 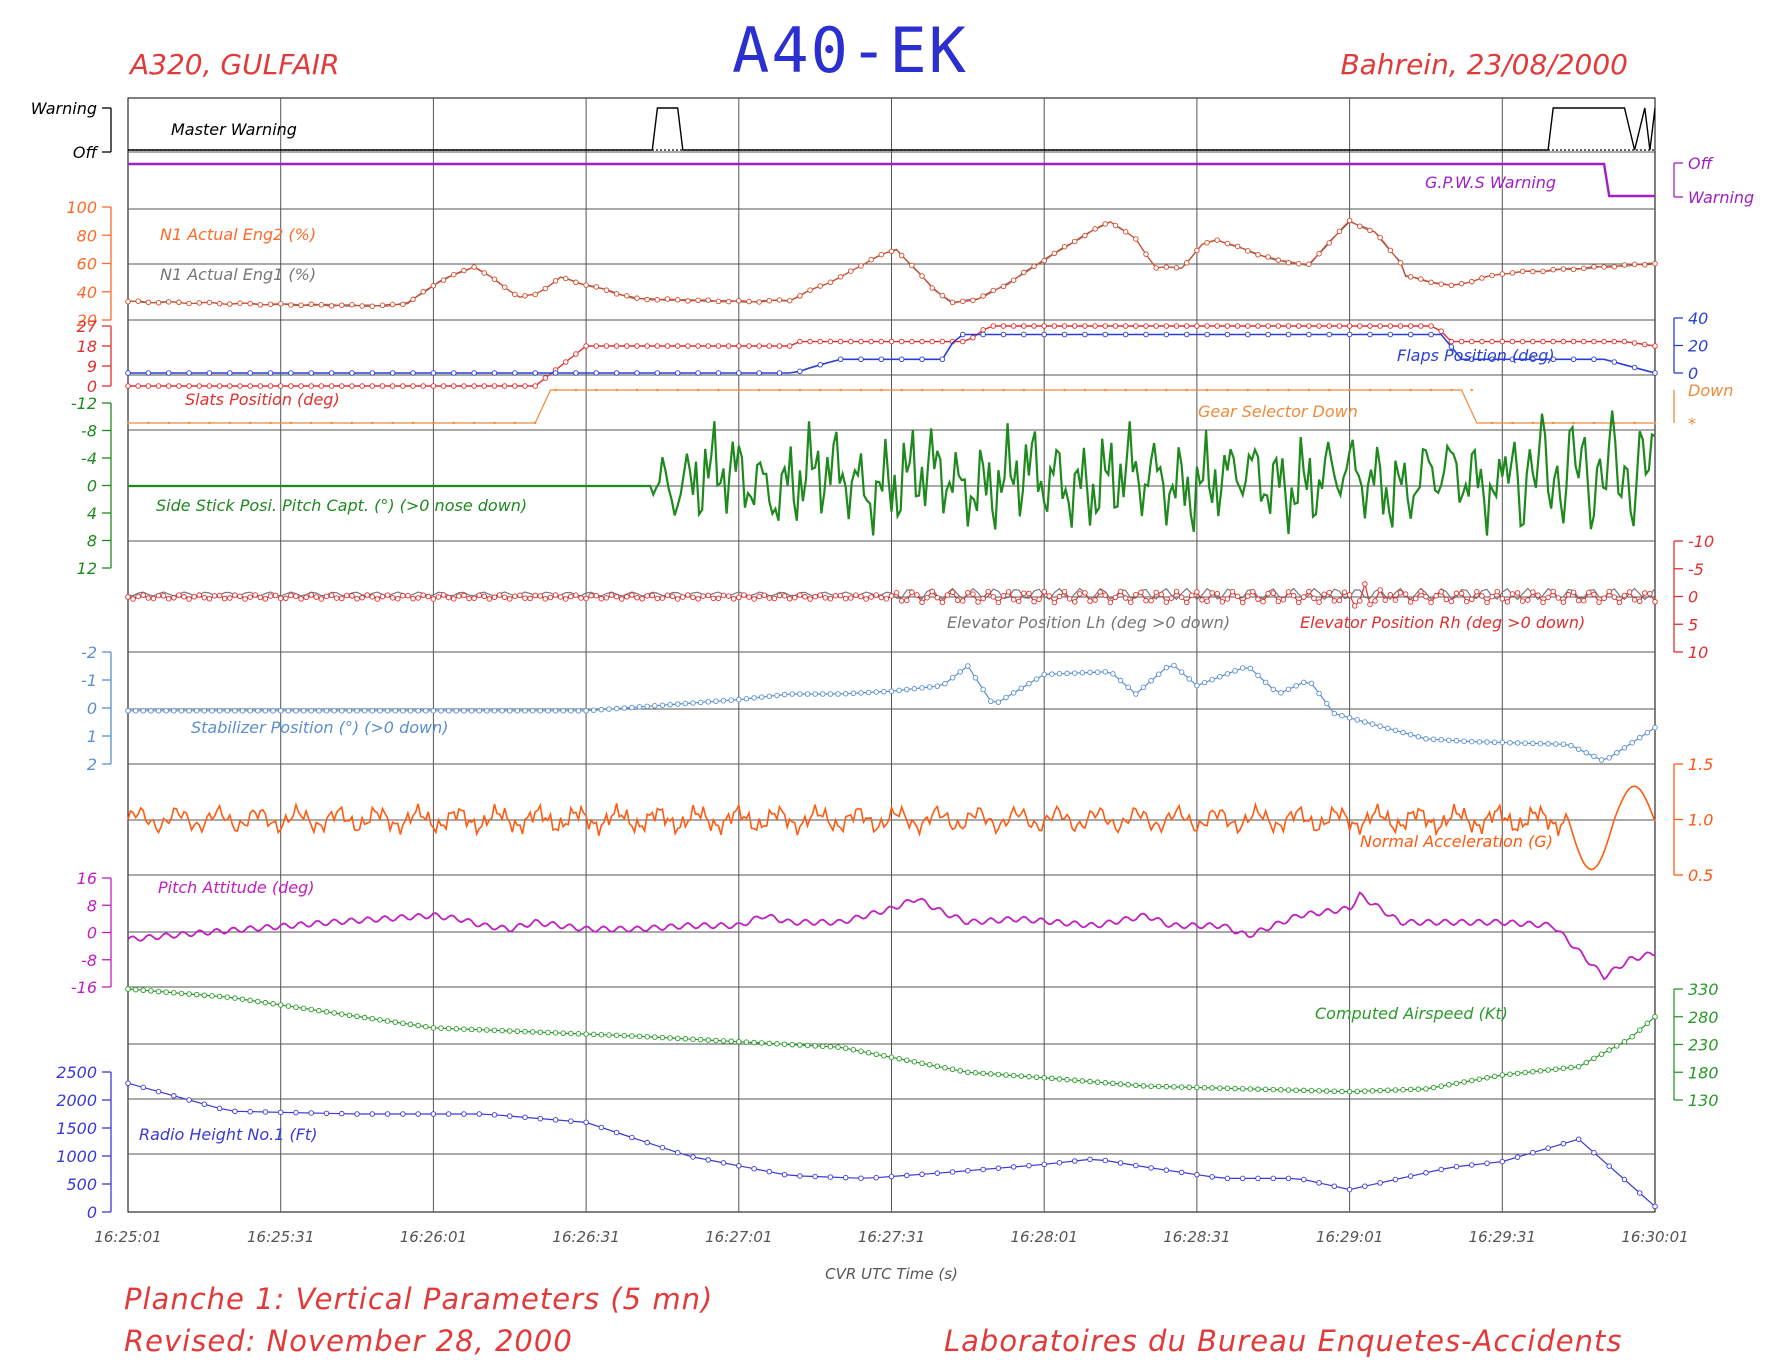 What do you see at coordinates (92, 486) in the screenshot?
I see `sidestick-tick-label: 0` at bounding box center [92, 486].